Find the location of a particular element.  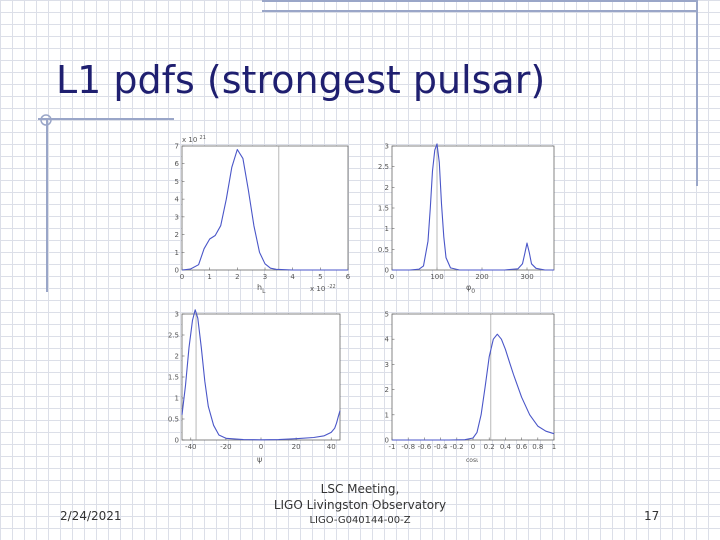

x-tick-label: 6 is located at coordinates (348, 277).